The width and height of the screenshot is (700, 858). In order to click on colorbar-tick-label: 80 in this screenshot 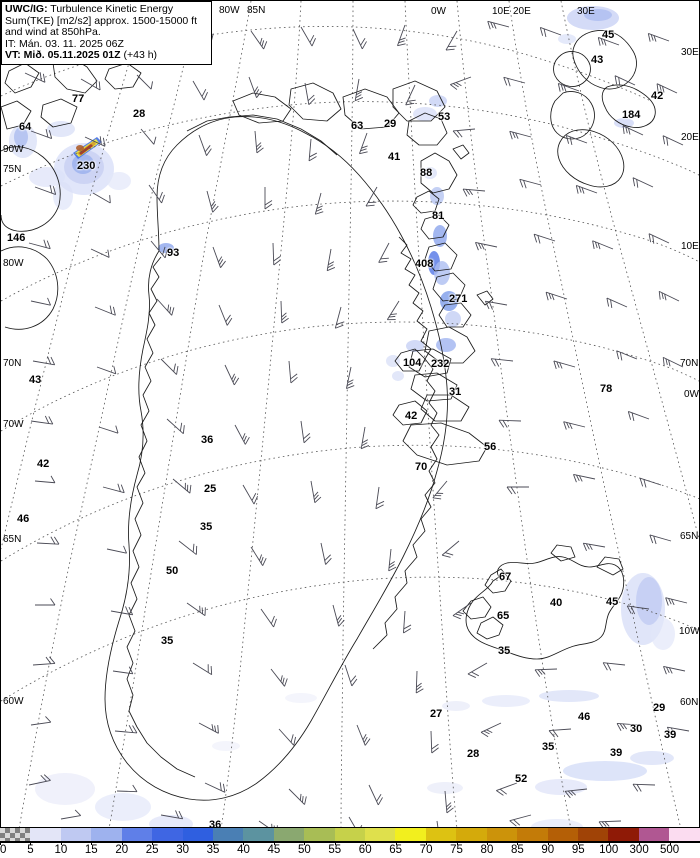, I will do `click(487, 850)`.